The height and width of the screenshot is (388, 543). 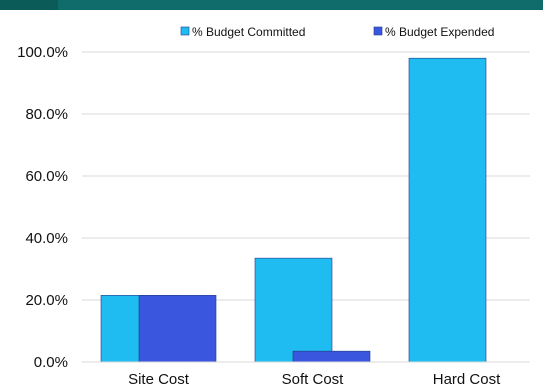 I want to click on x-axis: Site Cost Soft Cost Hard Cost, so click(x=306, y=374).